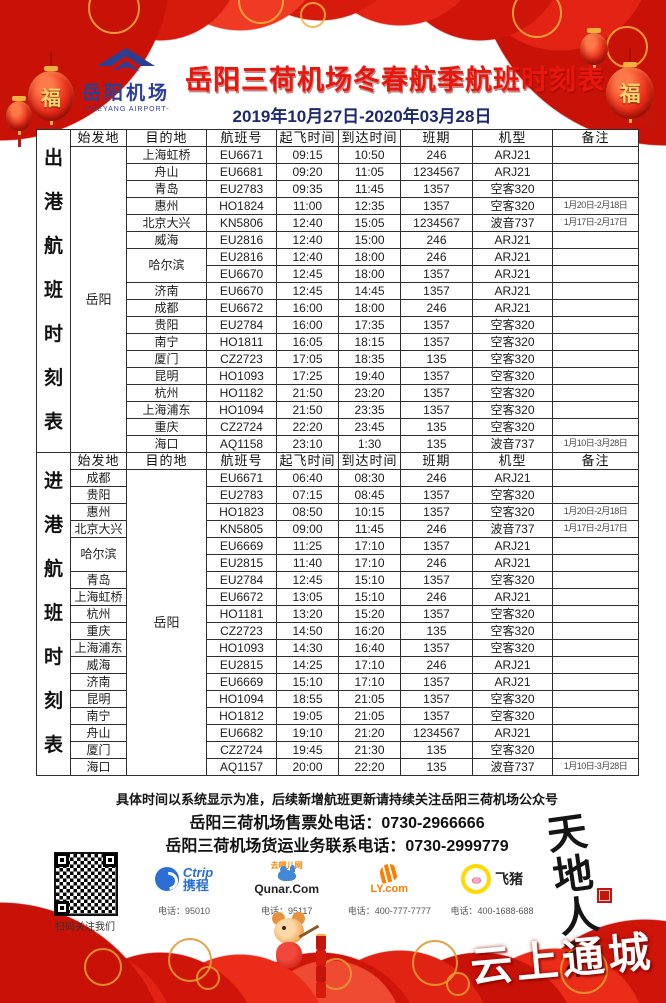 This screenshot has height=1003, width=666. What do you see at coordinates (369, 342) in the screenshot?
I see `arrival-time-cell: 18:15` at bounding box center [369, 342].